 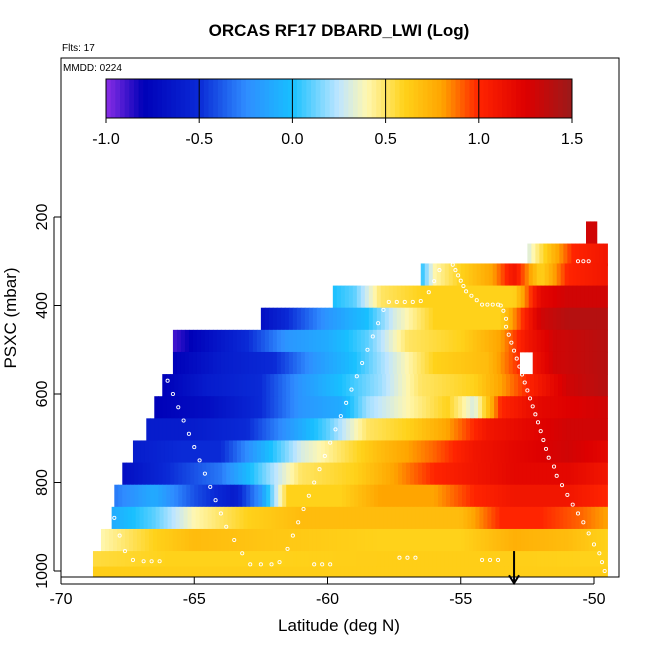 What do you see at coordinates (327, 592) in the screenshot?
I see `x-axis: -70 -65 -60 -55 -50` at bounding box center [327, 592].